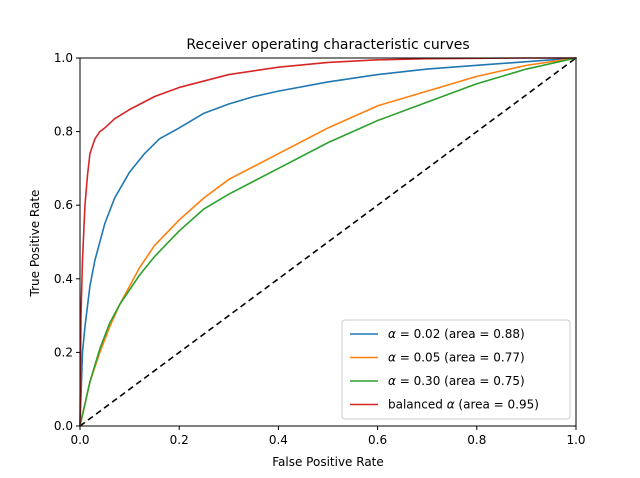 The width and height of the screenshot is (640, 478). Describe the element at coordinates (63, 58) in the screenshot. I see `y-tick-label: 1.0` at that location.